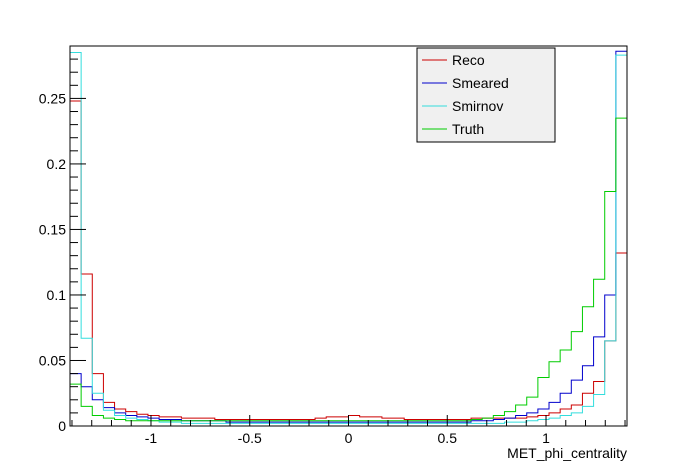  I want to click on legend: Reco Smeared Smirnov Truth, so click(486, 95).